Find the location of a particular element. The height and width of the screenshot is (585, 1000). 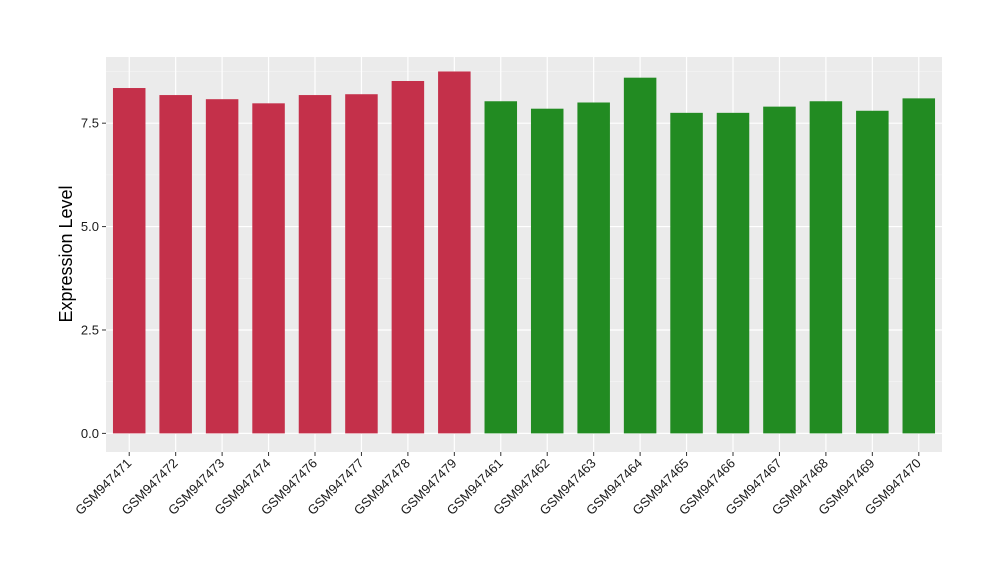

y-tick-label: 2.5 is located at coordinates (90, 329).